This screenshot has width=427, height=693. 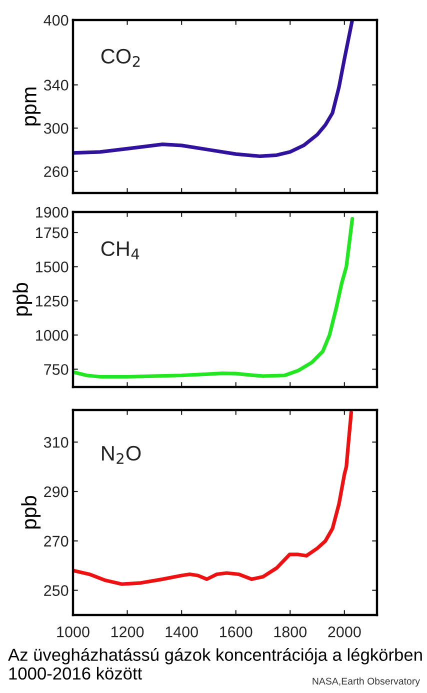 I want to click on line-series, so click(x=213, y=89).